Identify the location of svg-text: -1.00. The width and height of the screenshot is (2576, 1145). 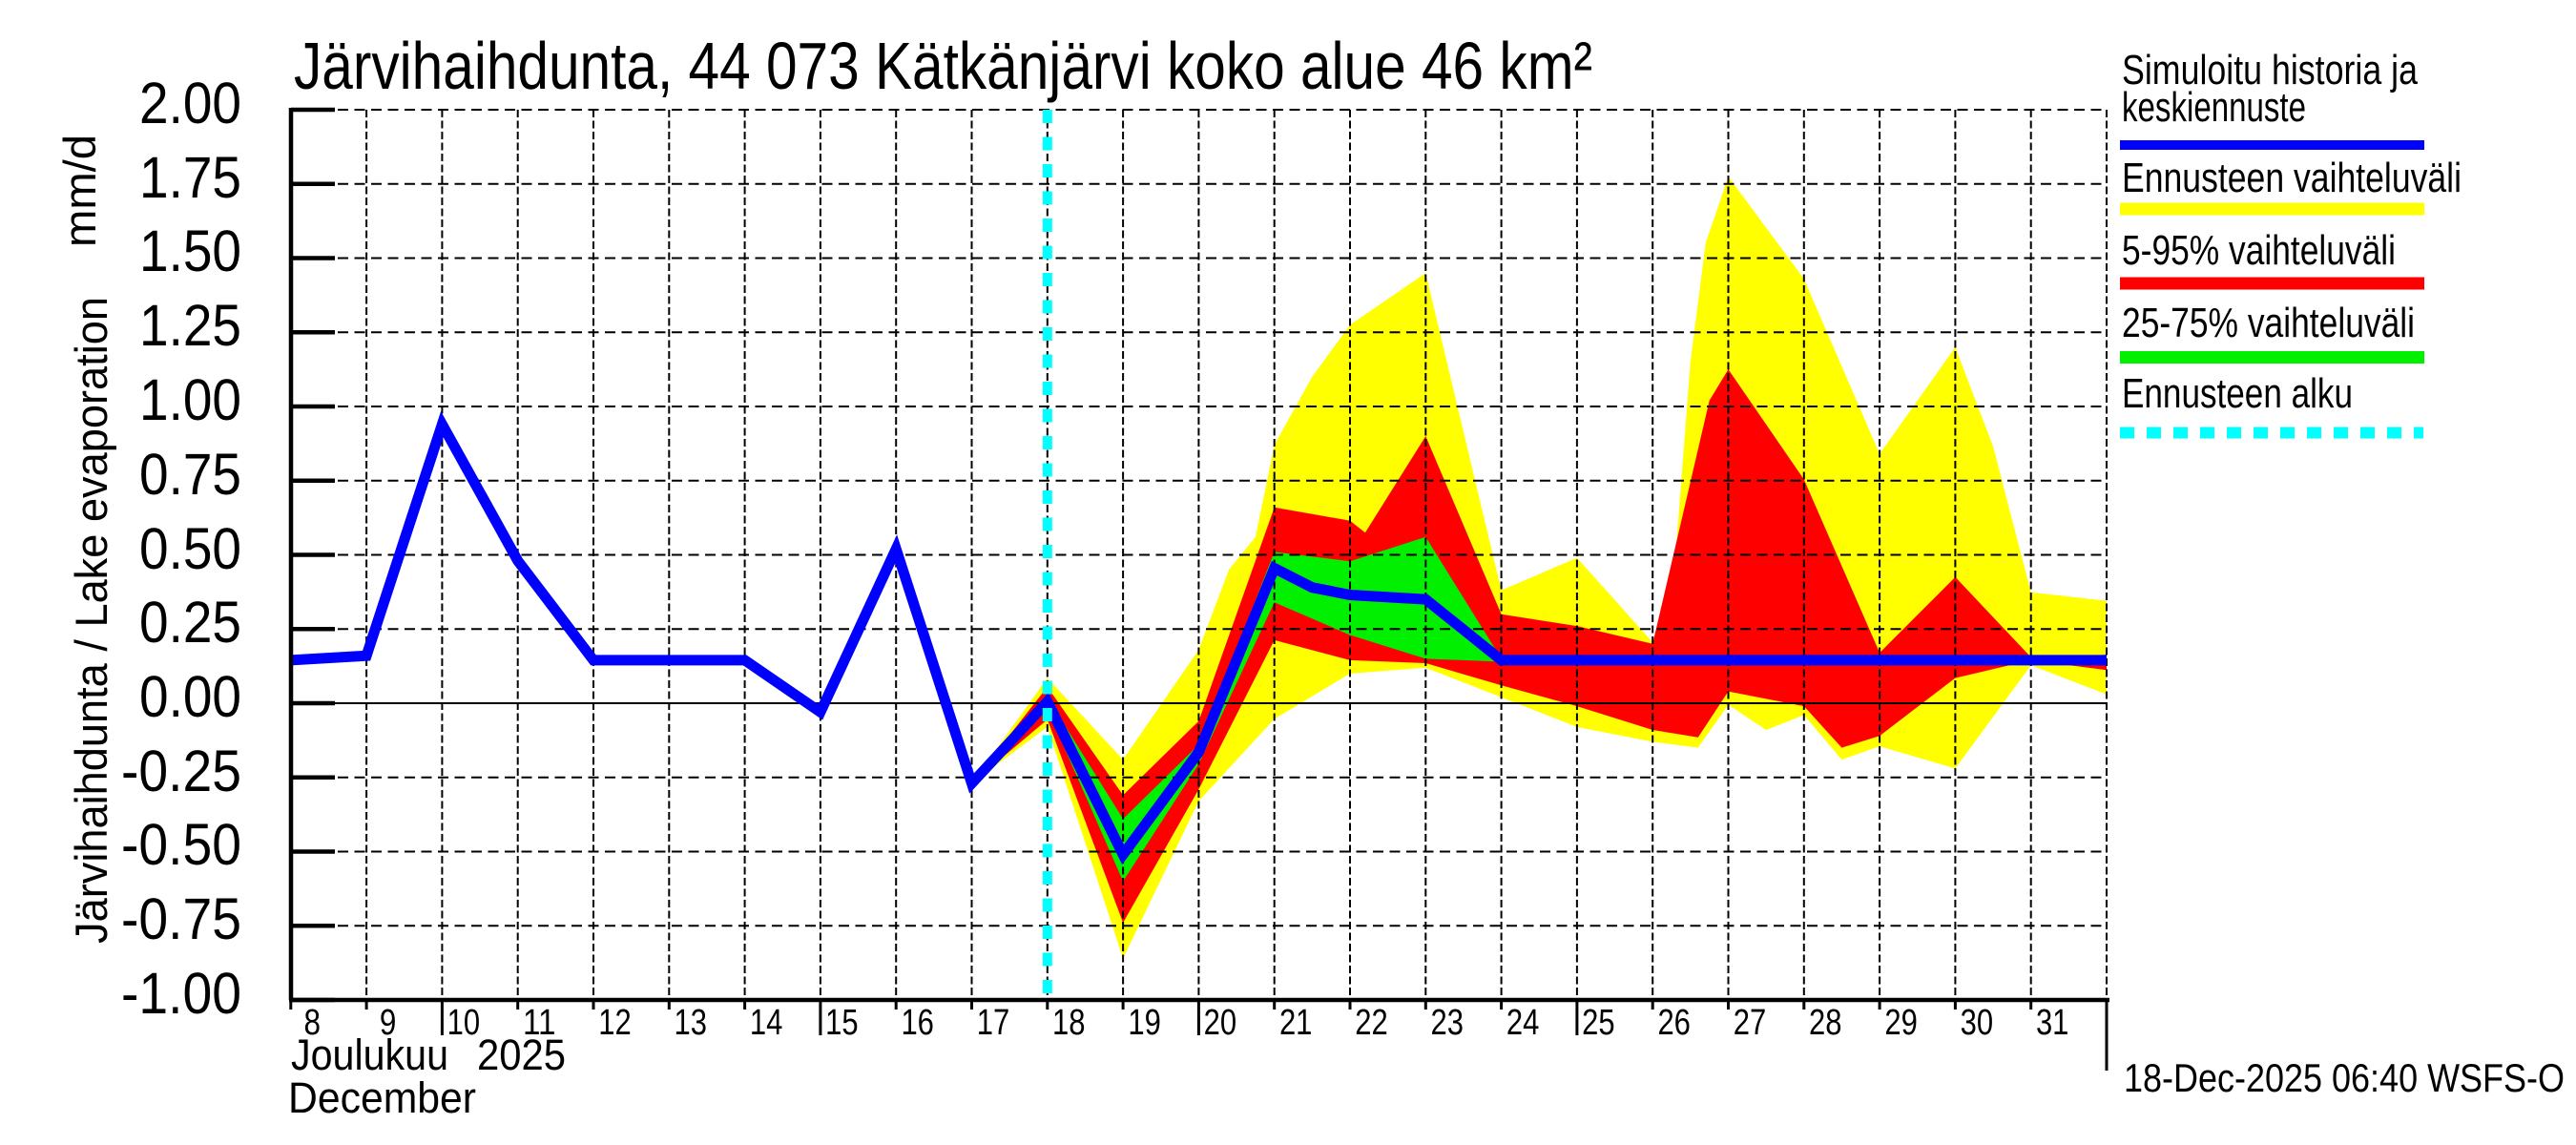
(181, 993).